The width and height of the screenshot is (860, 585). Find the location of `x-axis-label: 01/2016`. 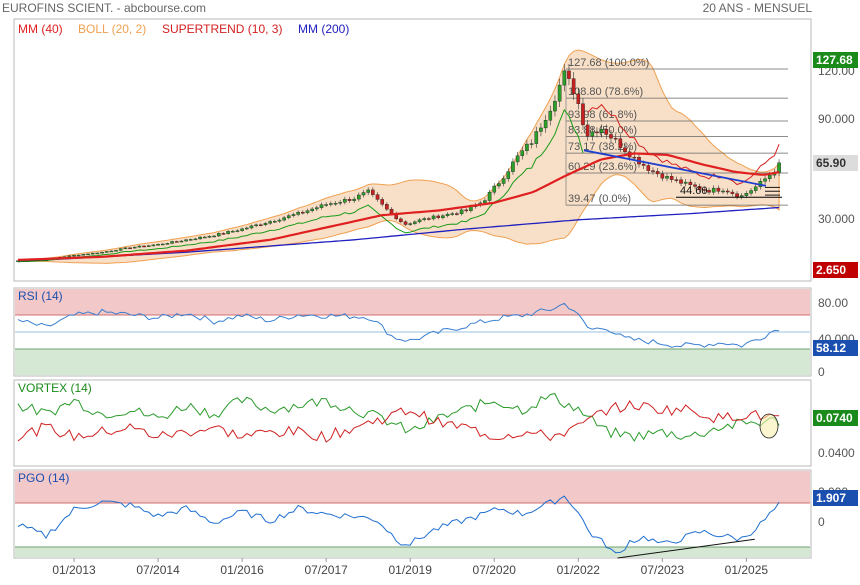

x-axis-label: 01/2016 is located at coordinates (242, 570).